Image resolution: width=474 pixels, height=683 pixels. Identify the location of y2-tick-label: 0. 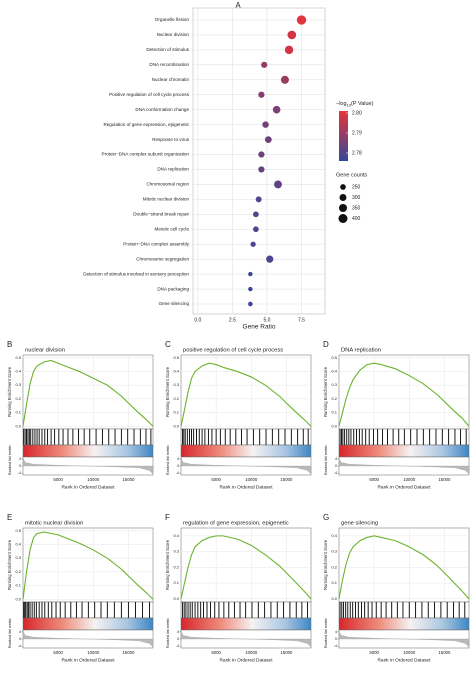
(336, 466).